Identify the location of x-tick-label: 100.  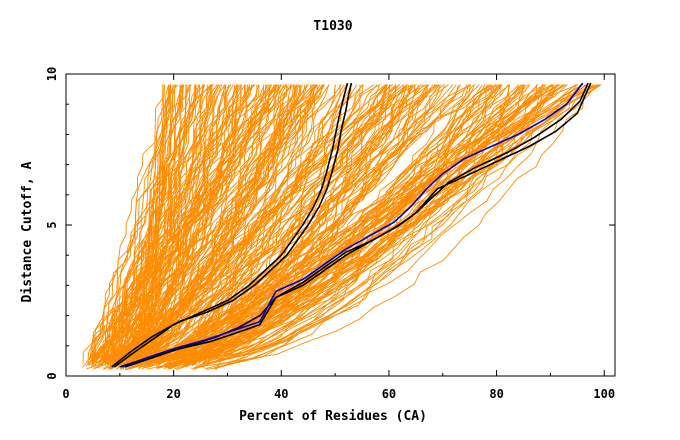
(604, 394).